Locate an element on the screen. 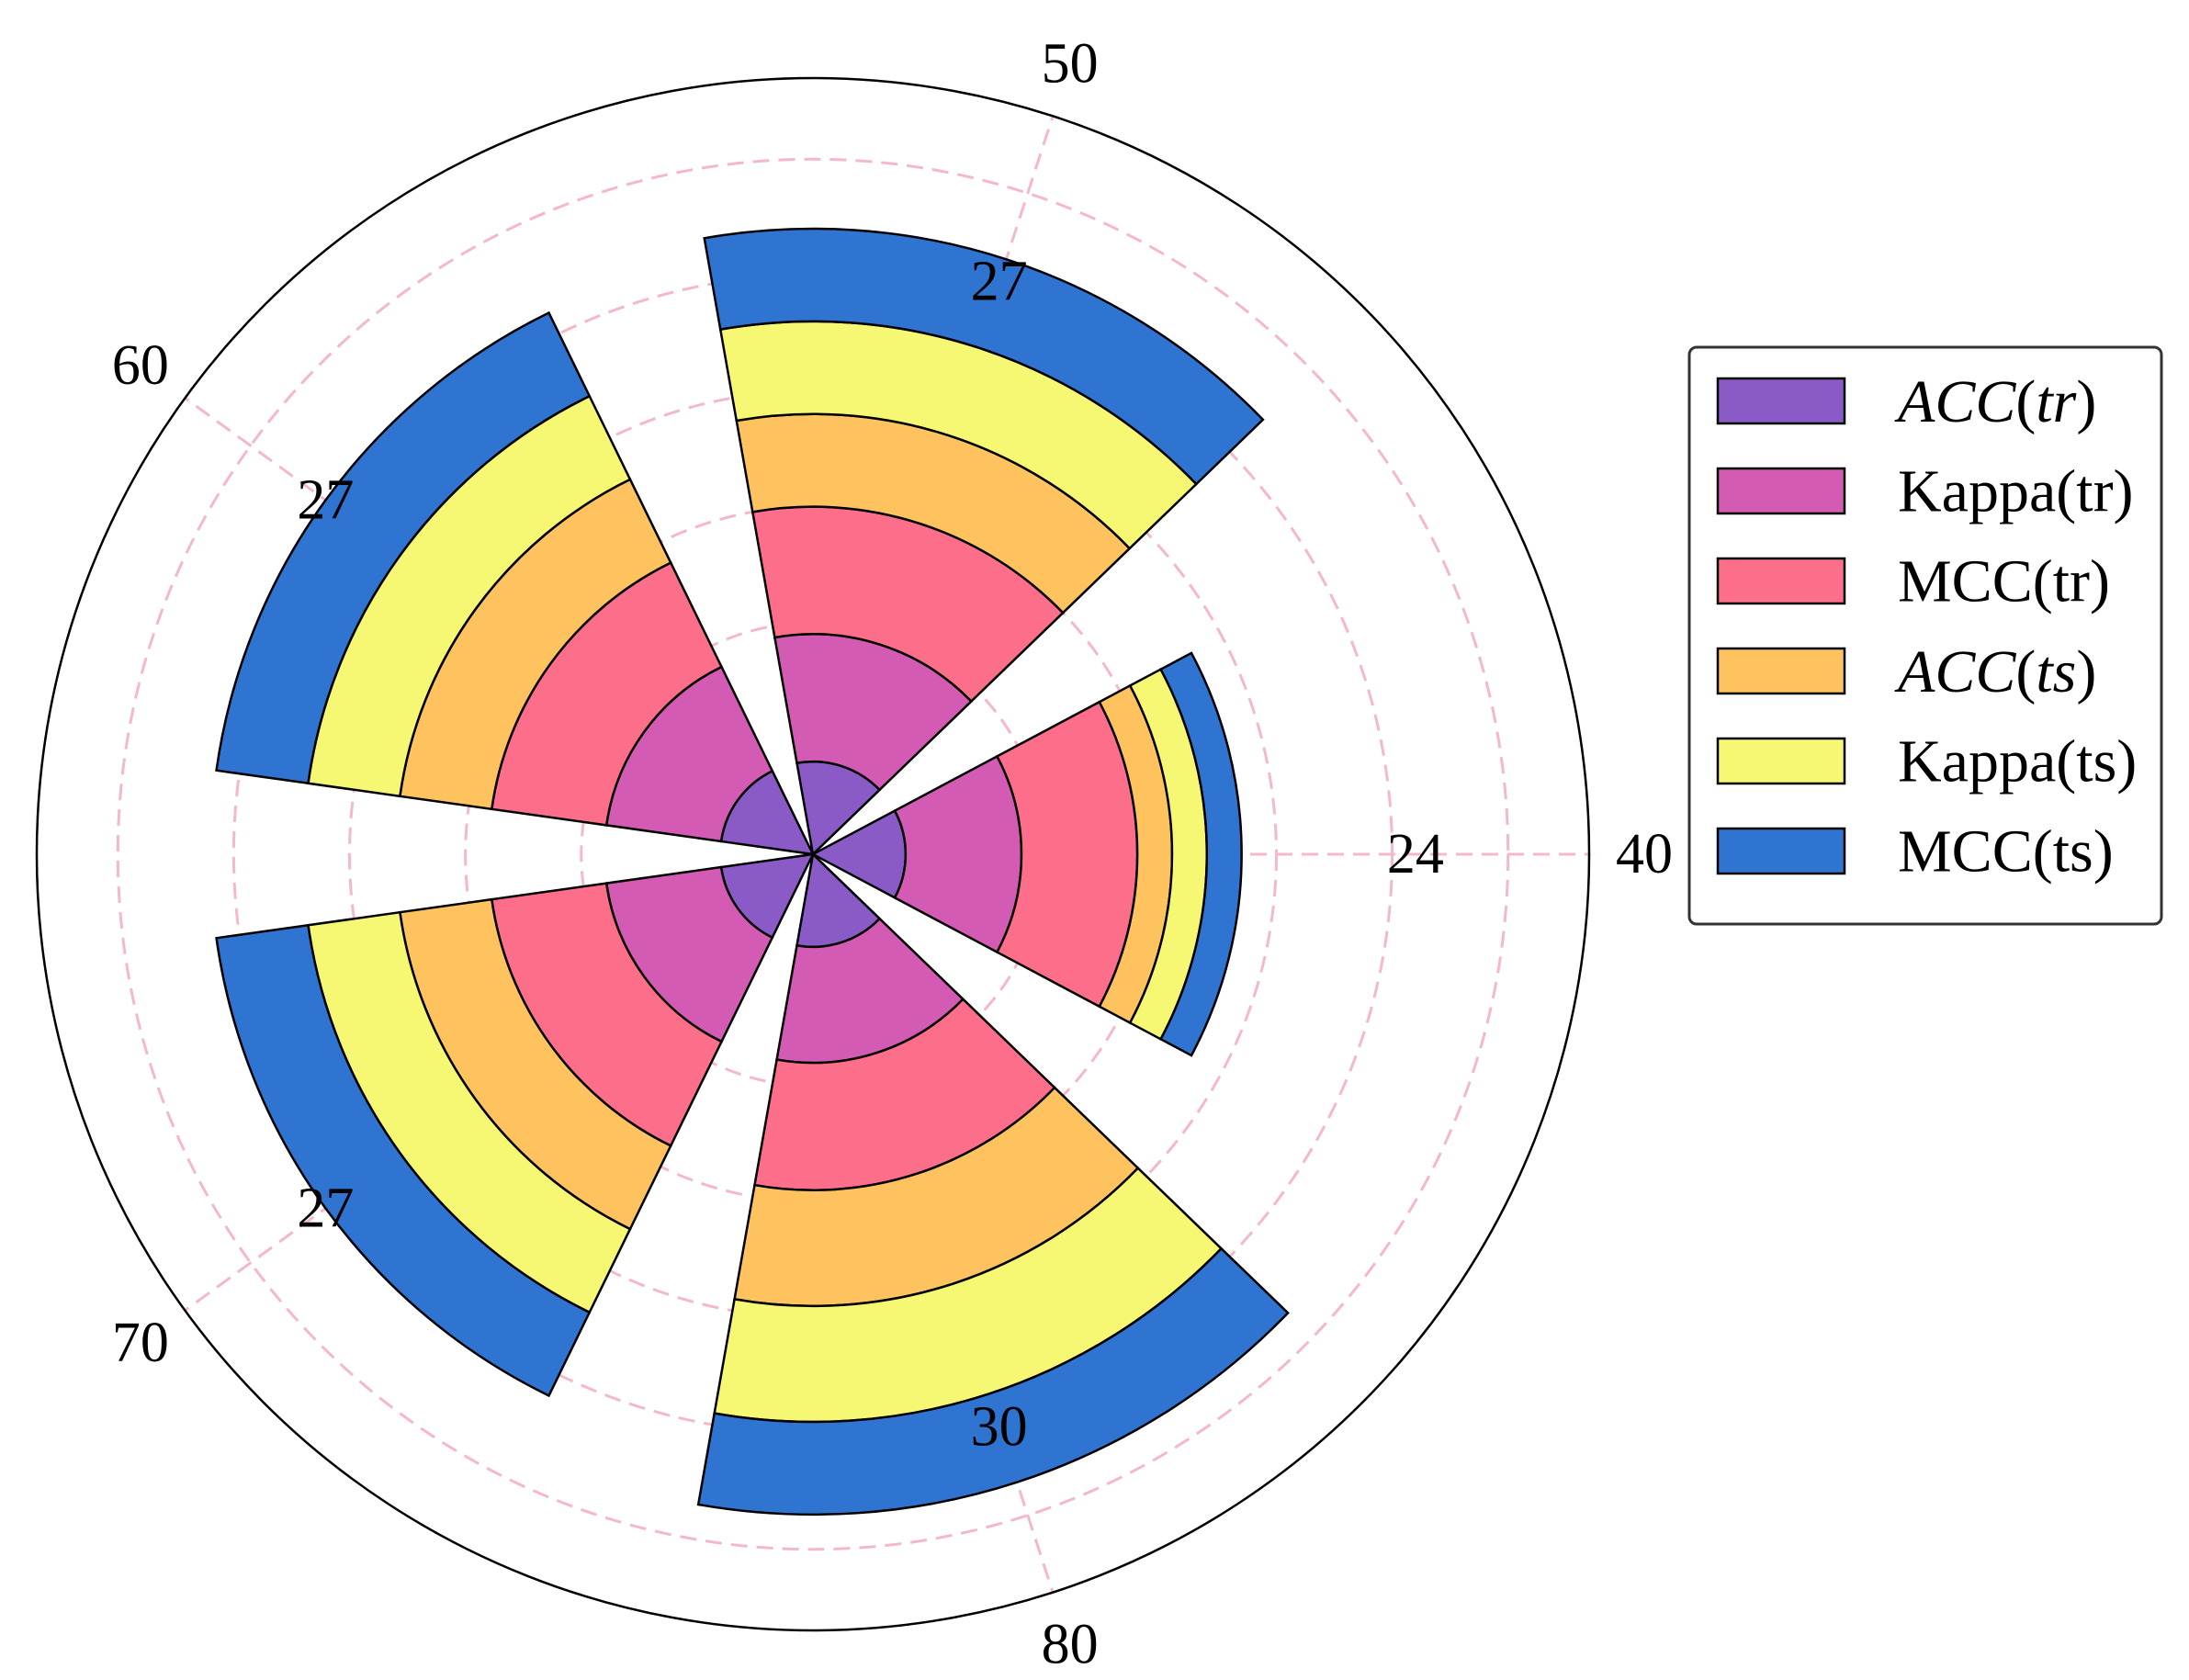 The image size is (2189, 1680). legend-label-3: MCC(tr) is located at coordinates (2004, 581).